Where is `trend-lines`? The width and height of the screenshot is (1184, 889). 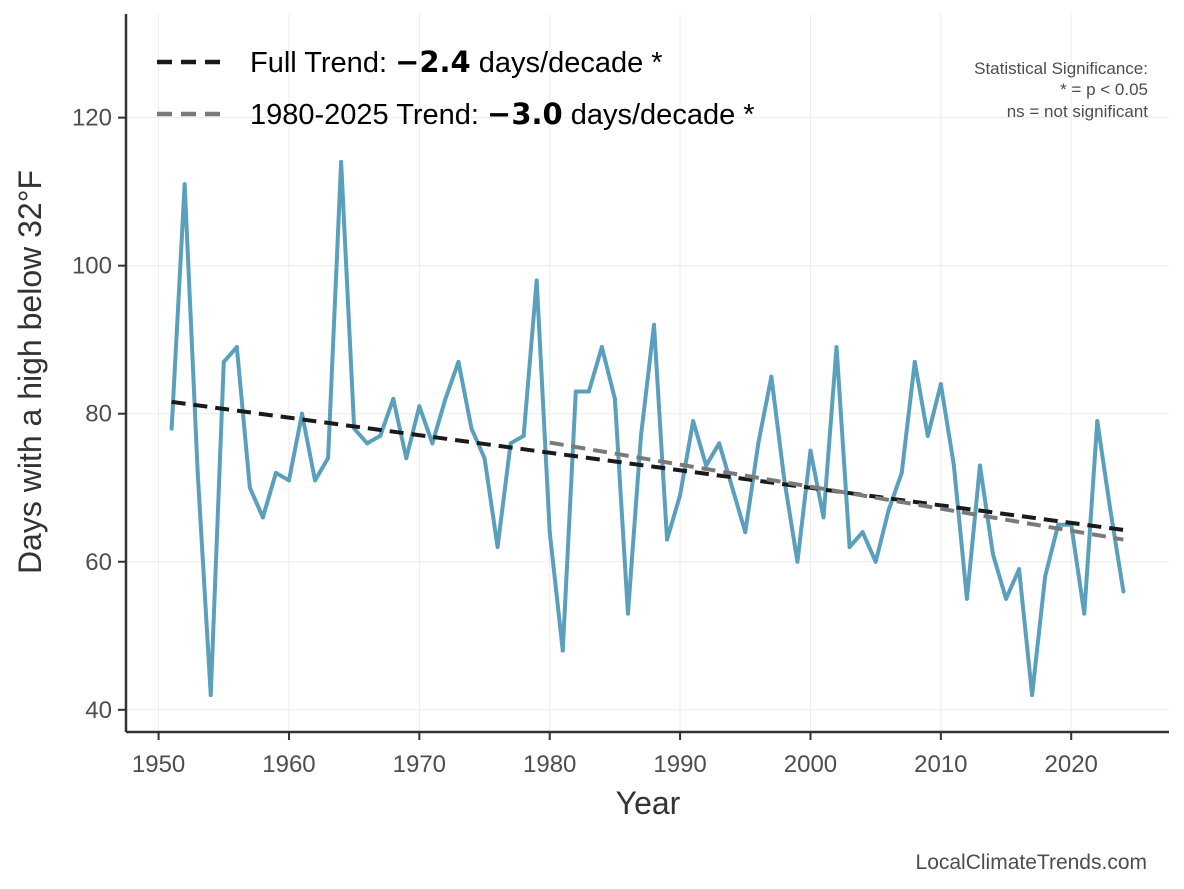 trend-lines is located at coordinates (647, 470).